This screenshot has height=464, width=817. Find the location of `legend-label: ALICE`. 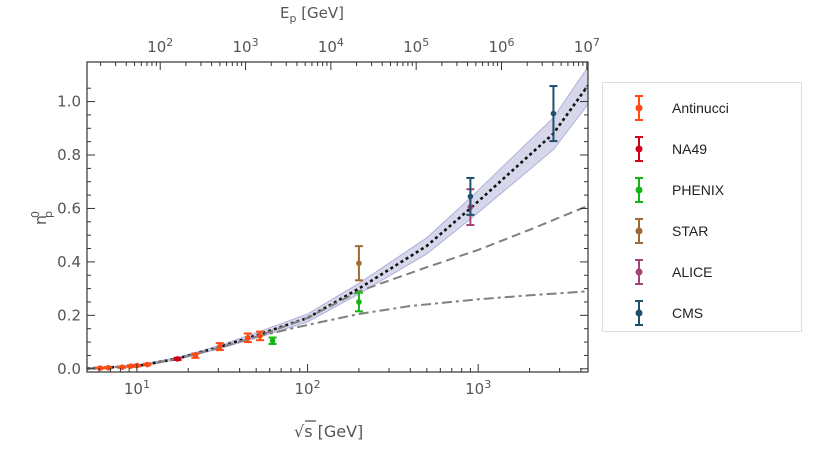

legend-label: ALICE is located at coordinates (692, 272).